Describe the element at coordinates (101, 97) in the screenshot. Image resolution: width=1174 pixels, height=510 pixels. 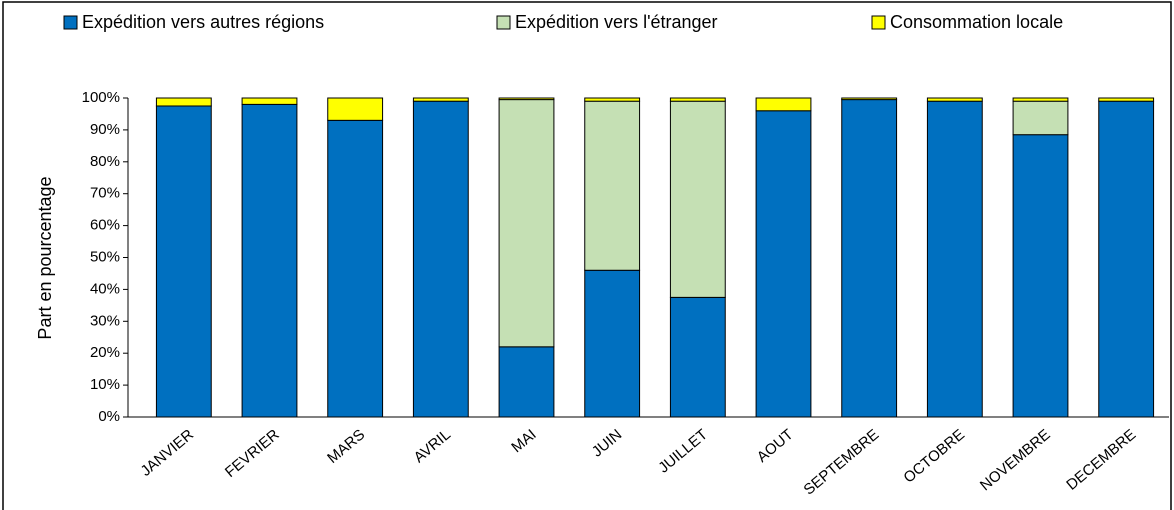
I see `y-tick-label: 100%` at that location.